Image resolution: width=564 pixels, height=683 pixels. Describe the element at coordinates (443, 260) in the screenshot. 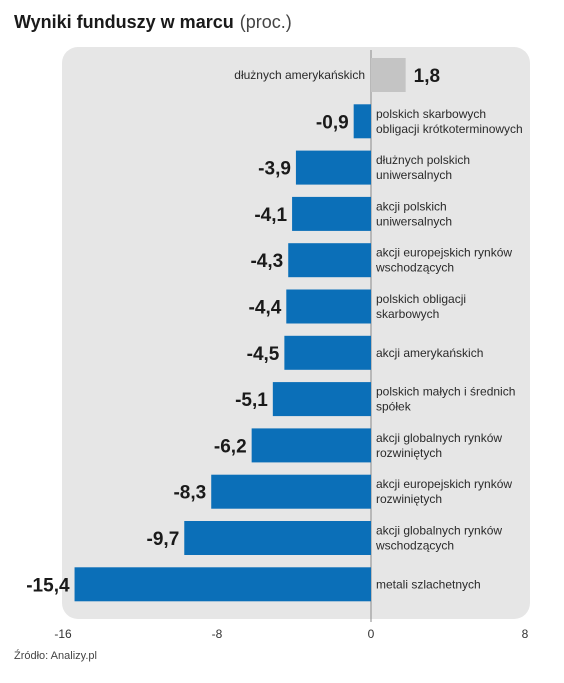

I see `bar-category-label-4: akcji europejskich rynków wschodzących` at that location.